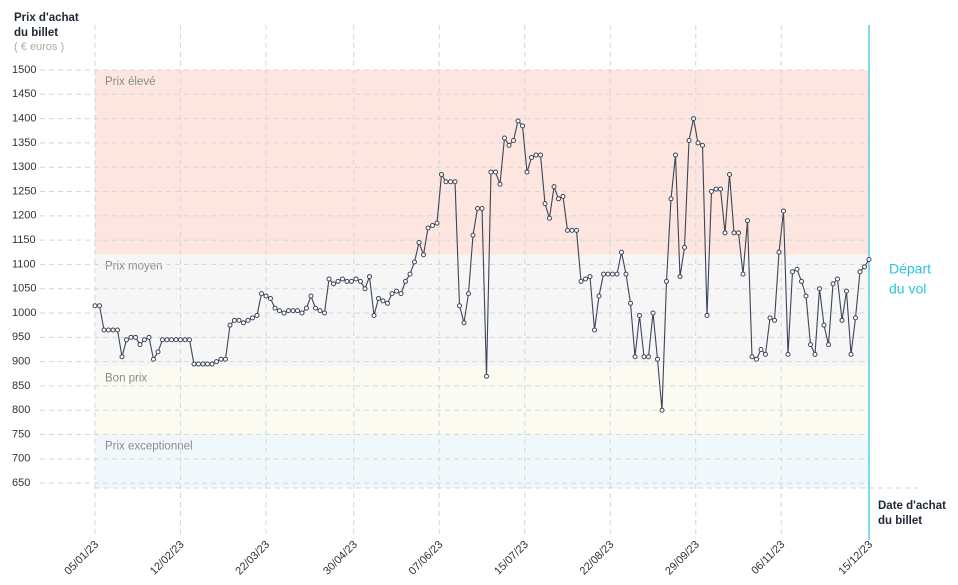 The width and height of the screenshot is (958, 585). What do you see at coordinates (46, 18) in the screenshot?
I see `y-axis-title: Prix d'achat` at bounding box center [46, 18].